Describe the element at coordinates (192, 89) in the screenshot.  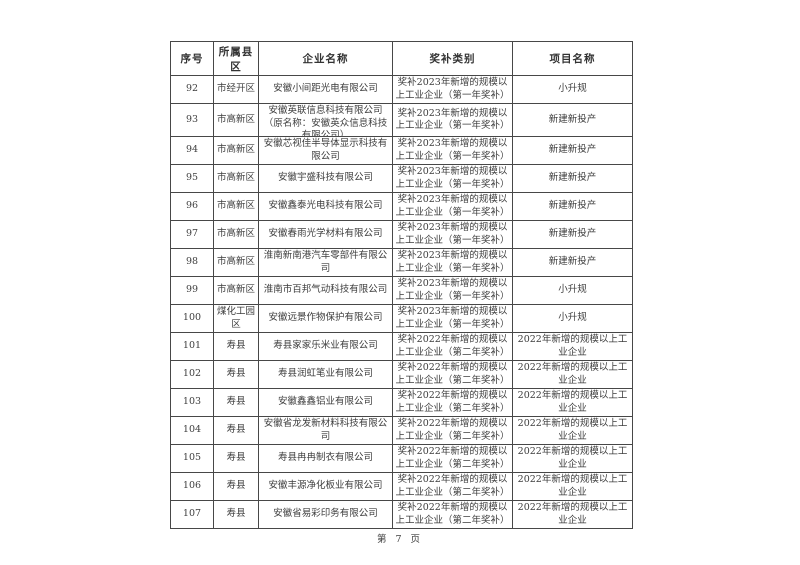
I see `cell-serial-no: 92` at that location.